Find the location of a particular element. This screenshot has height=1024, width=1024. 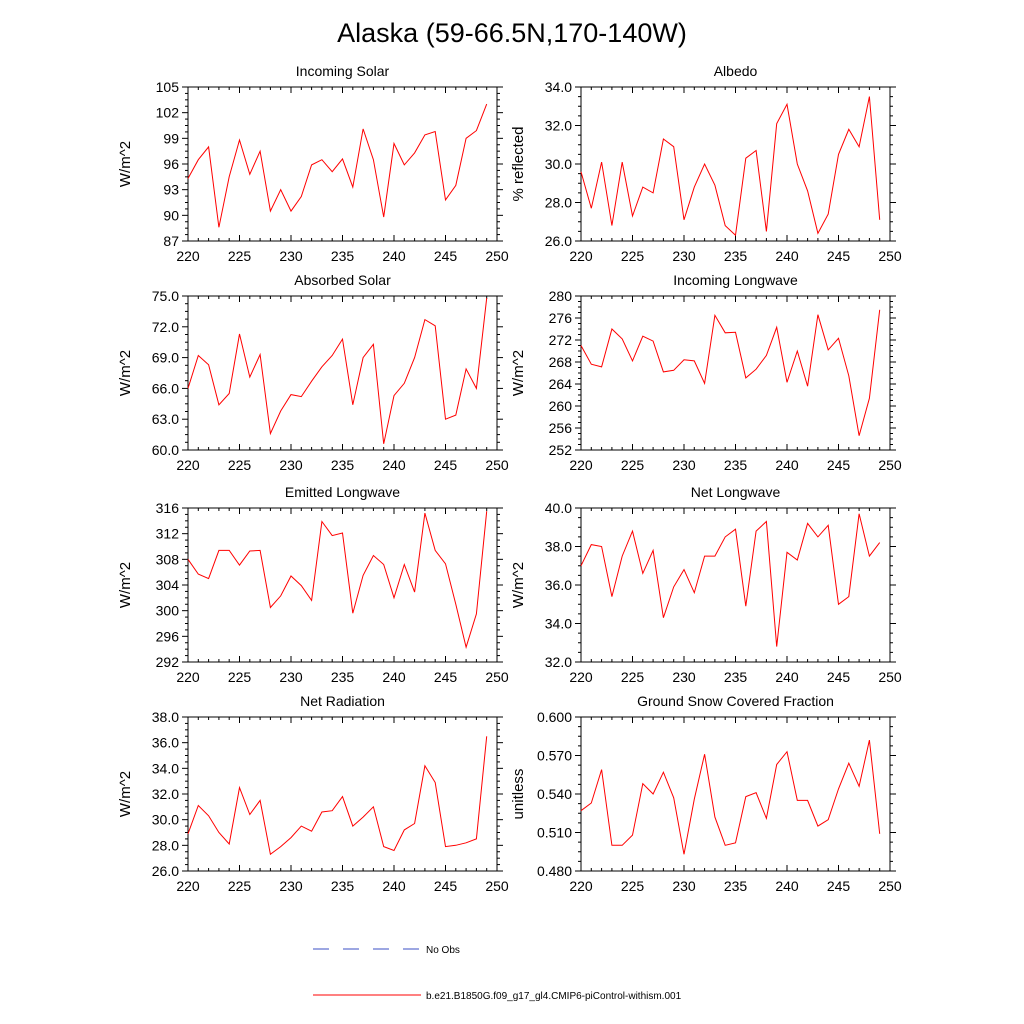

y-tick-label: 63.0 is located at coordinates (165, 419).